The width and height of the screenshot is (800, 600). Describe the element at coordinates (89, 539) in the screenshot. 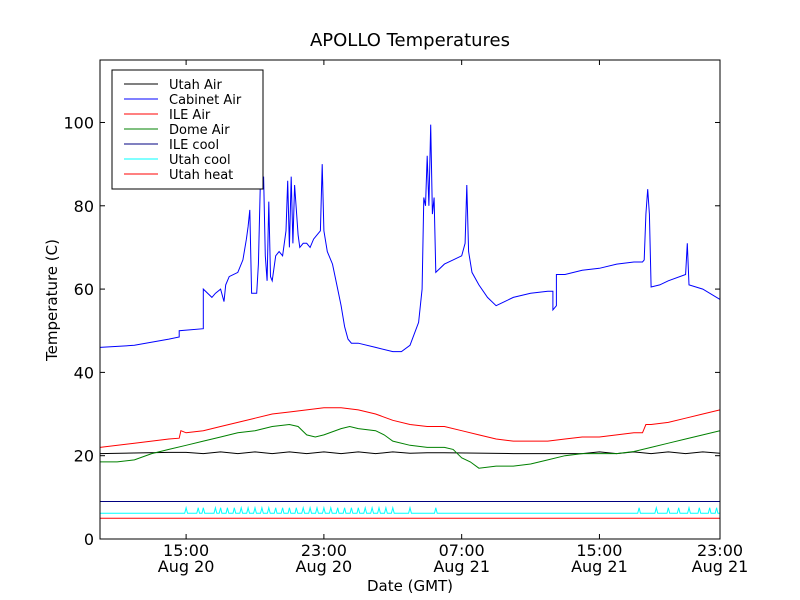

I see `y-tick-label: 0` at that location.